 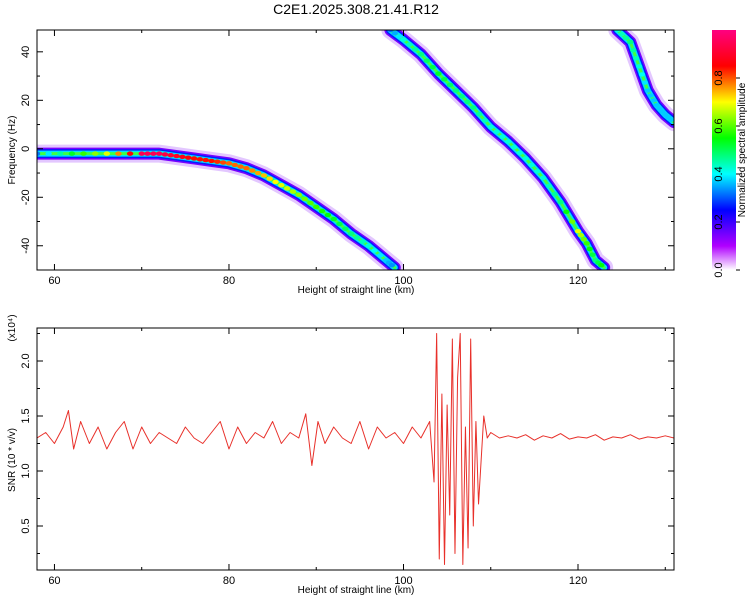 What do you see at coordinates (26, 415) in the screenshot?
I see `y-tick-label: 1.5` at bounding box center [26, 415].